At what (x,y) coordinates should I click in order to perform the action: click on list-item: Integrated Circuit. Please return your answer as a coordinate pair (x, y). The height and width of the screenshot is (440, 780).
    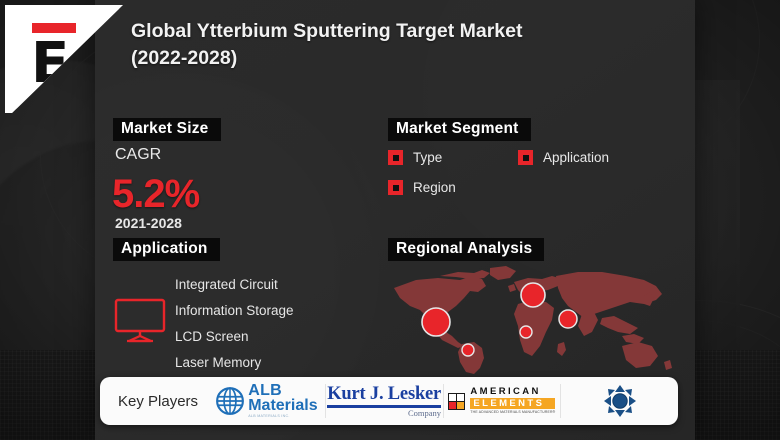
    Looking at the image, I should click on (226, 284).